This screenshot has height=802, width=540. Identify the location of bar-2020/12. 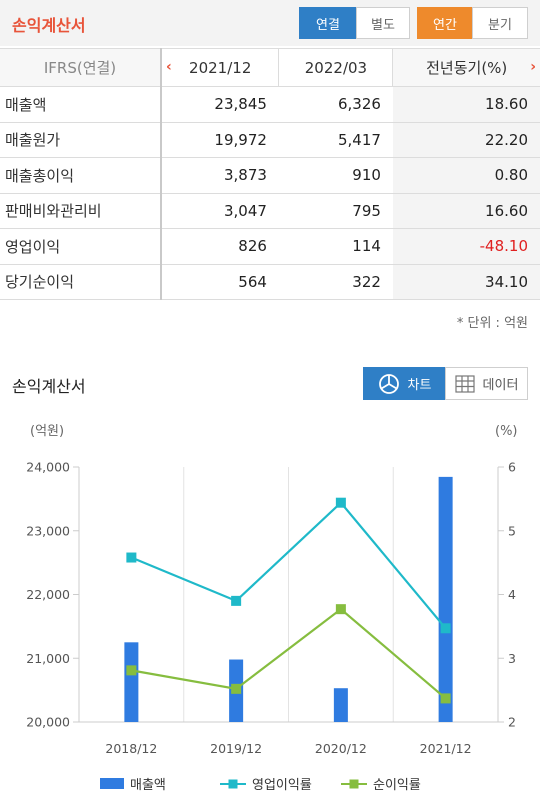
(340, 705).